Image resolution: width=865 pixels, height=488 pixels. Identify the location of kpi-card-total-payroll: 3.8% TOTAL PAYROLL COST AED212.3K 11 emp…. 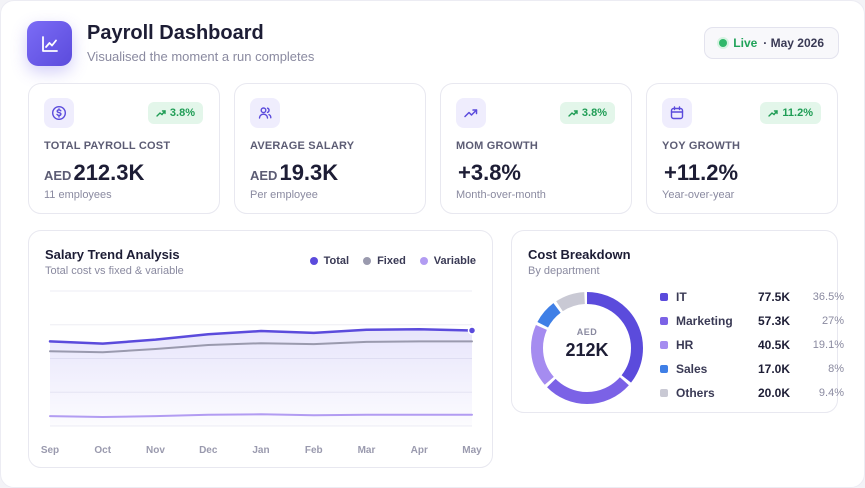
(124, 148).